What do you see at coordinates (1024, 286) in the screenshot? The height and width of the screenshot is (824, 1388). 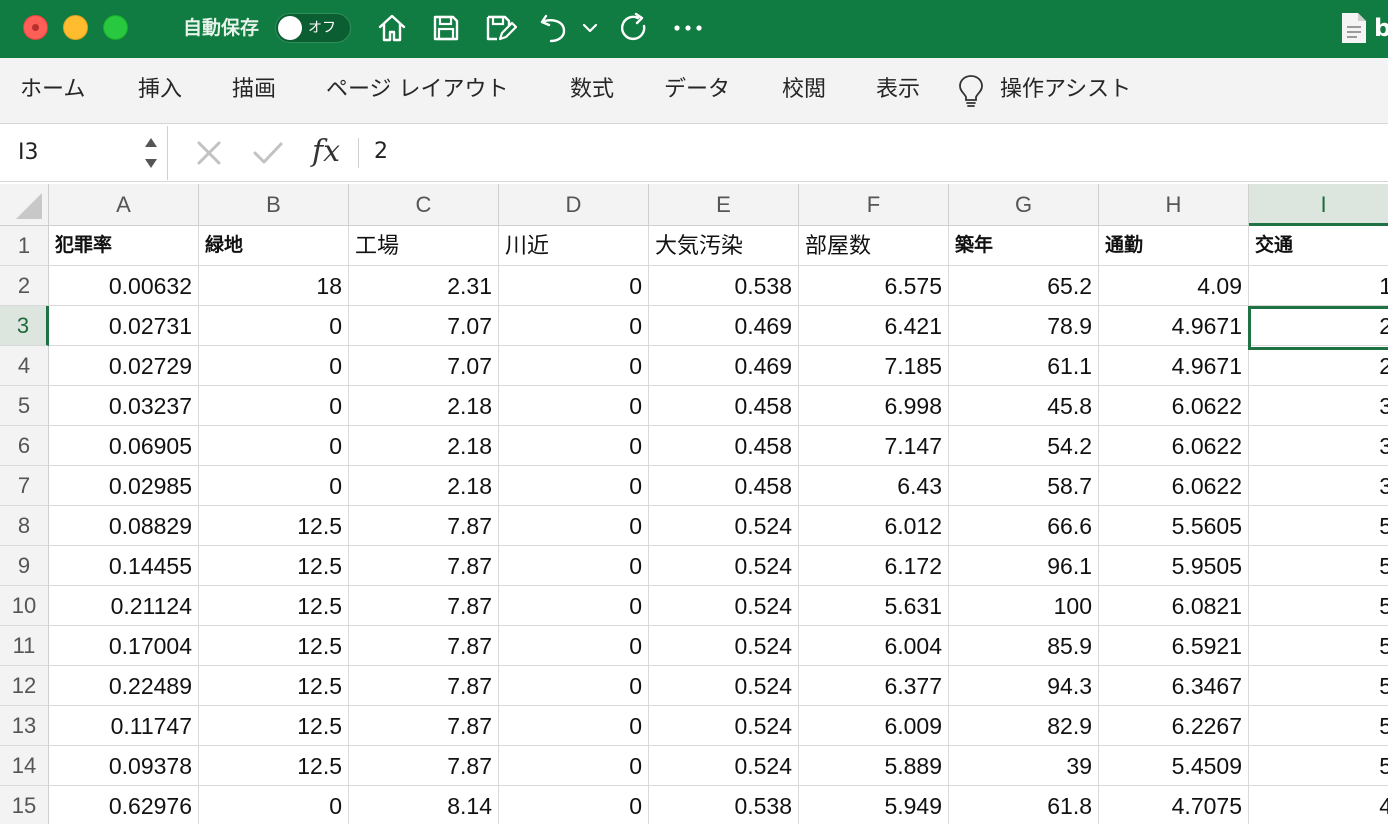 I see `grid-cell: 65.2` at bounding box center [1024, 286].